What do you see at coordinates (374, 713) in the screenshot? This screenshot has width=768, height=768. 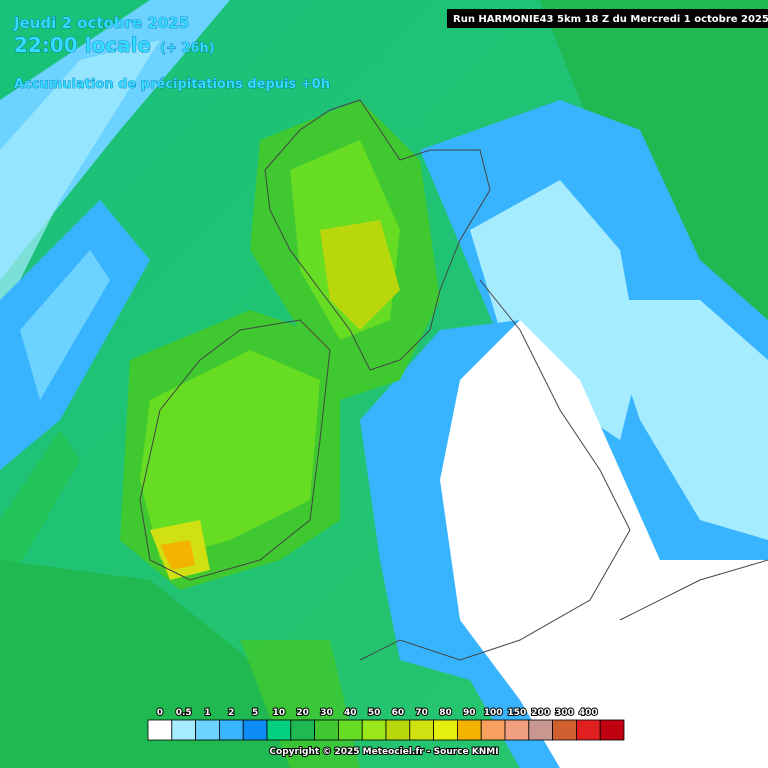 I see `legend-label: 50` at bounding box center [374, 713].